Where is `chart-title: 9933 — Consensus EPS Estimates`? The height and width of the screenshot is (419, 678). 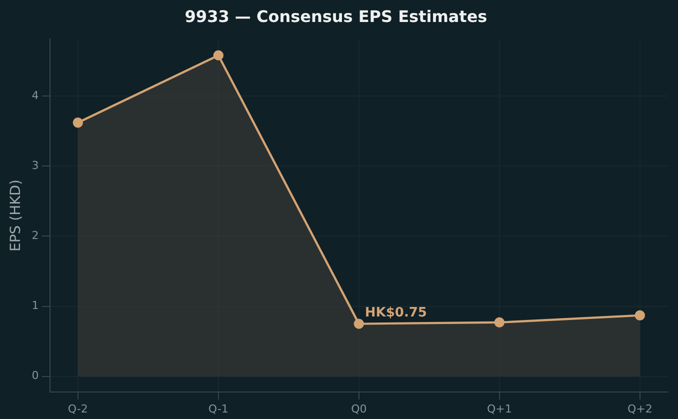 chart-title: 9933 — Consensus EPS Estimates is located at coordinates (336, 16).